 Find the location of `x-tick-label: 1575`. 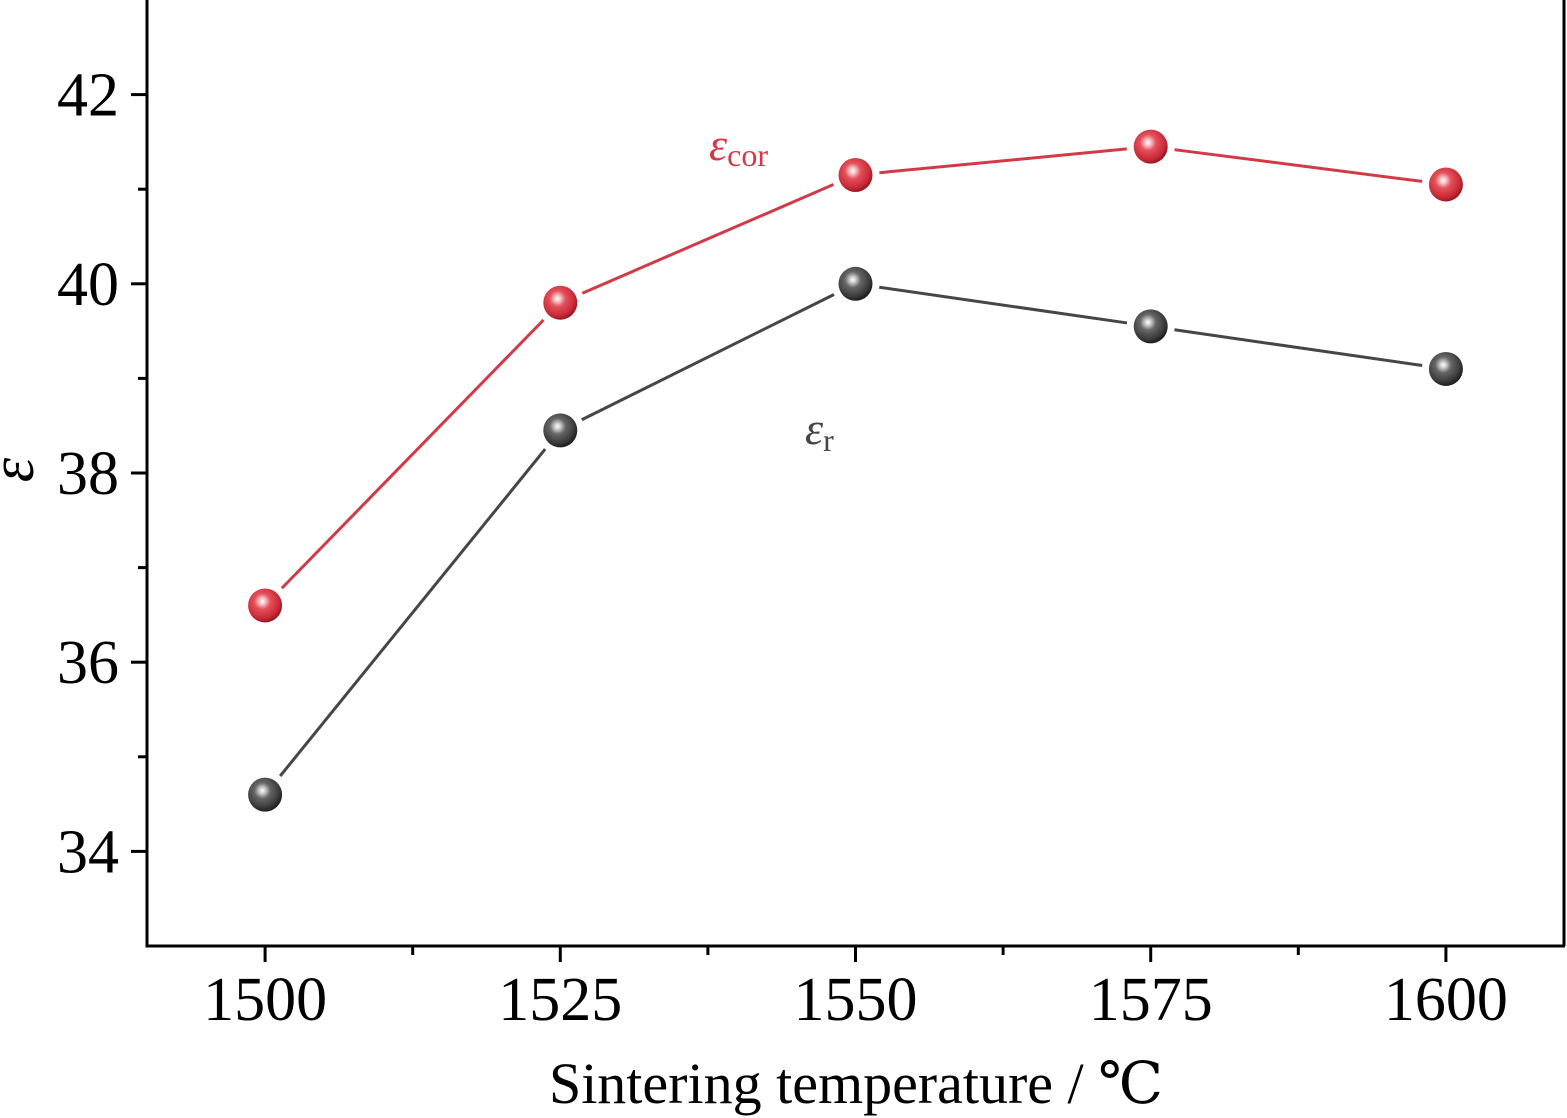

x-tick-label: 1575 is located at coordinates (1151, 1000).